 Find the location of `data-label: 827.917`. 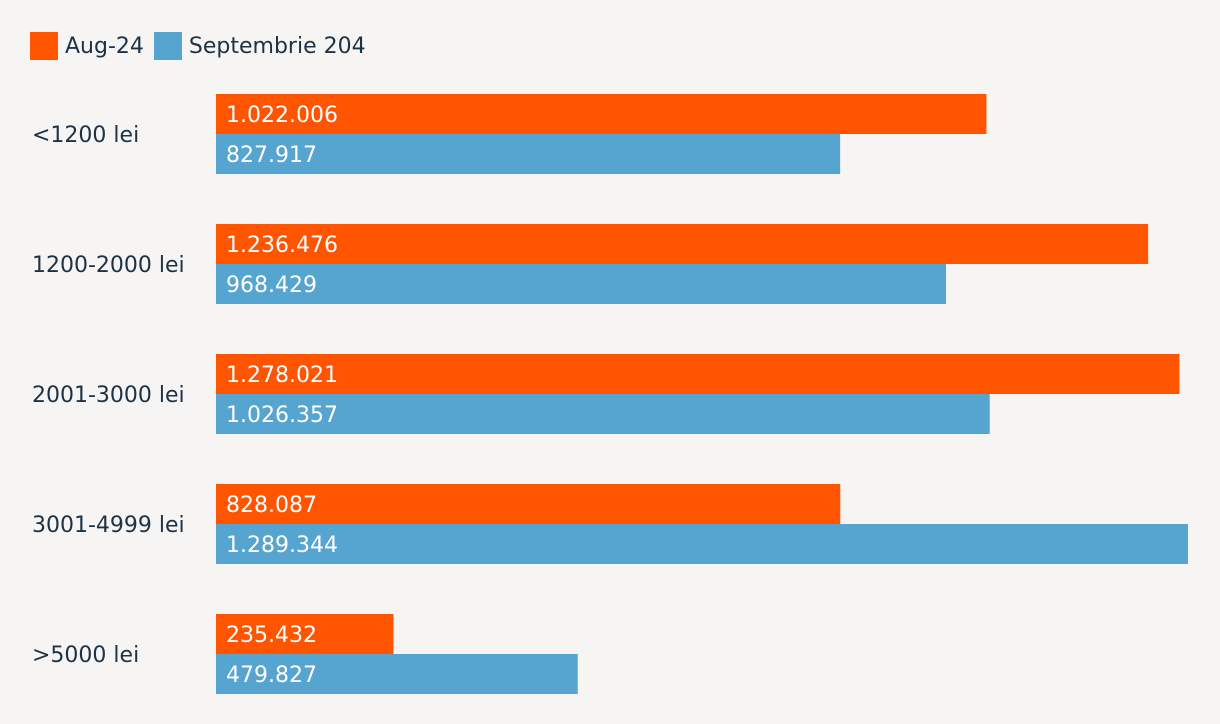

data-label: 827.917 is located at coordinates (271, 155).